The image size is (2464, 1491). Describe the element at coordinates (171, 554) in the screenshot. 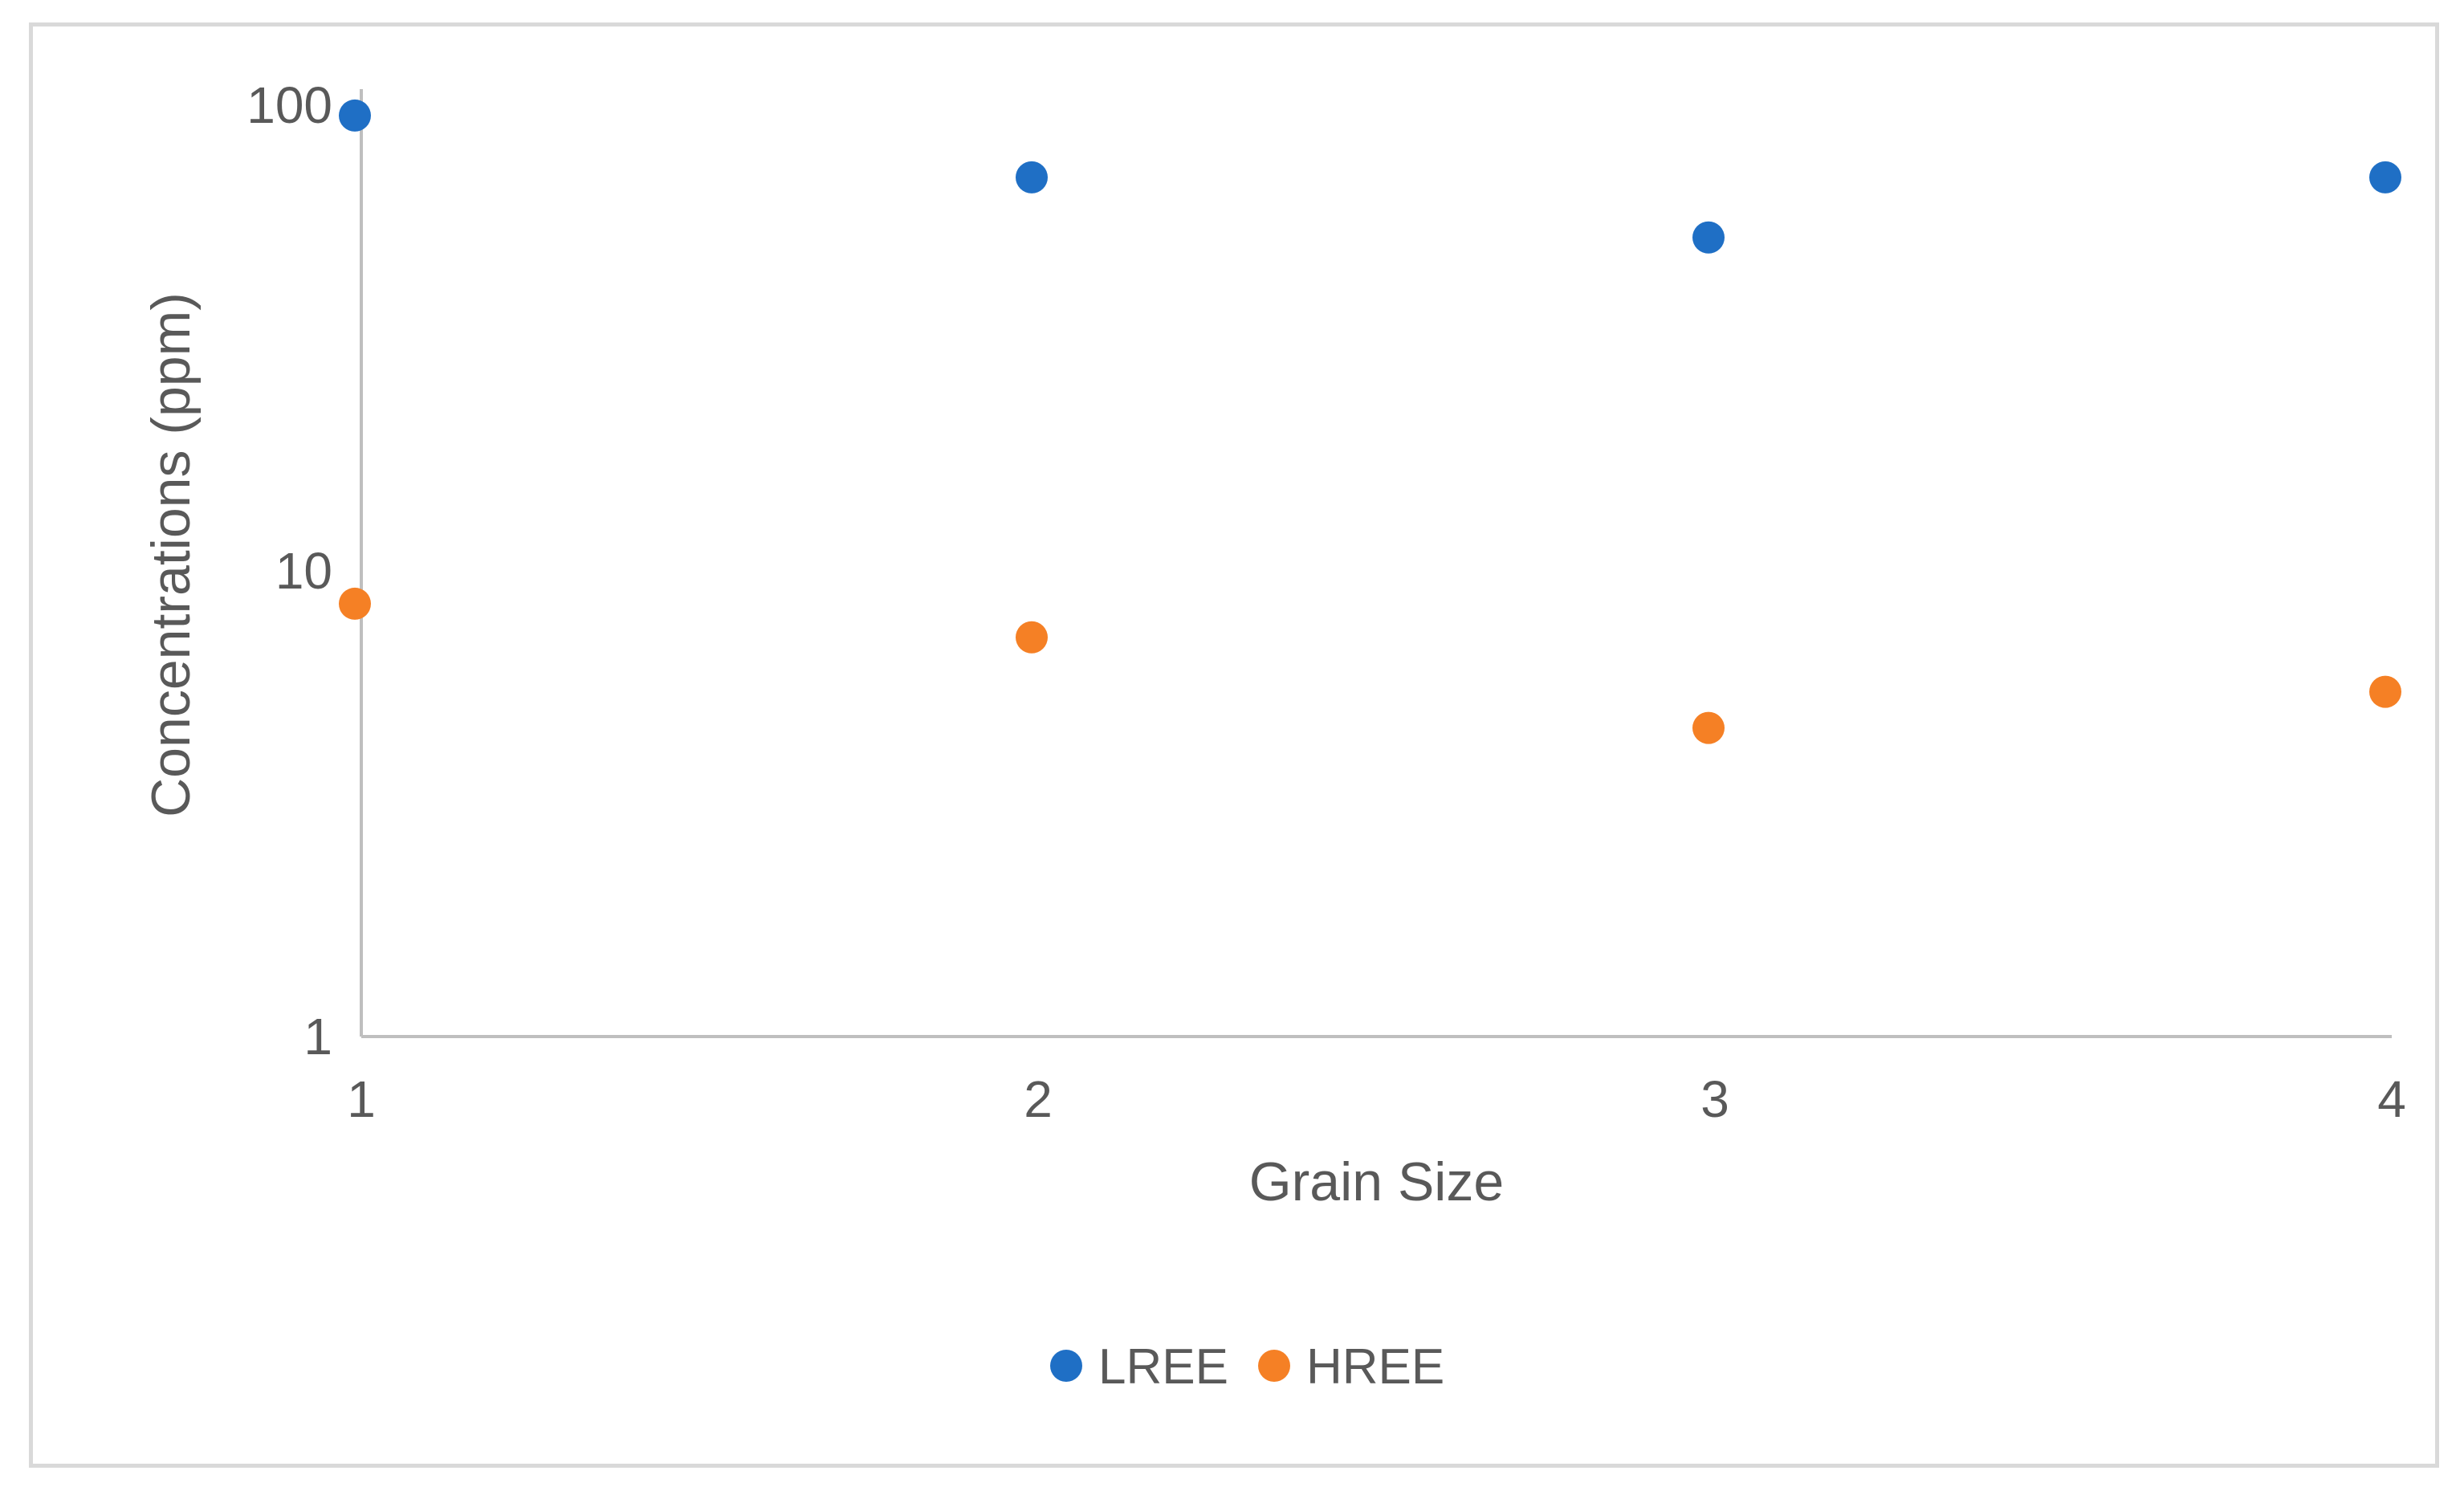

I see `y-axis-title: Concentrations (ppm)` at that location.